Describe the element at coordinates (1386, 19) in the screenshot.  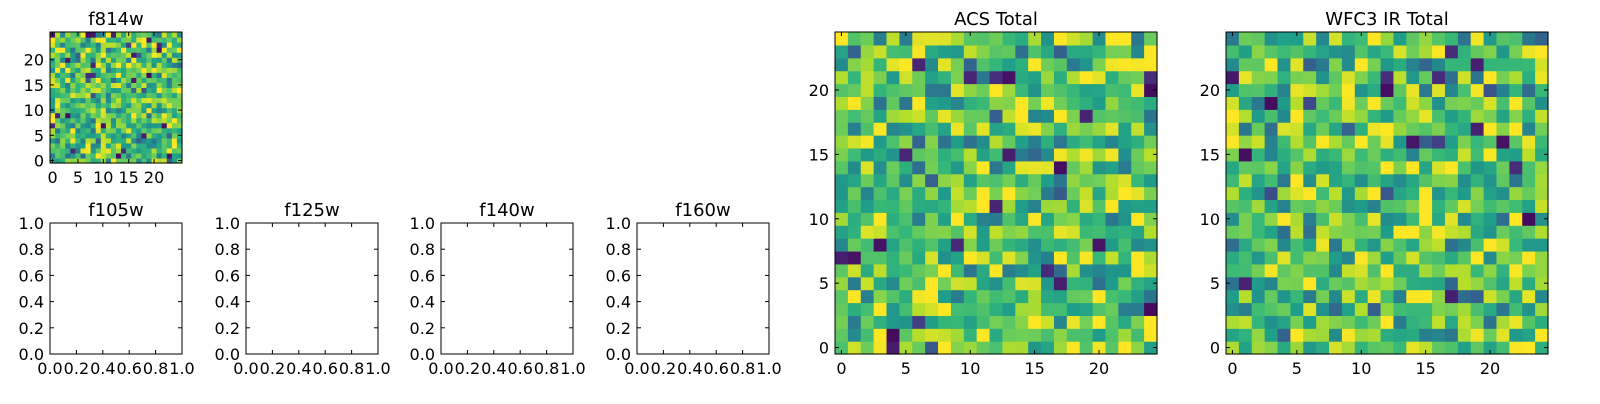
I see `panel-title: WFC3 IR Total` at that location.